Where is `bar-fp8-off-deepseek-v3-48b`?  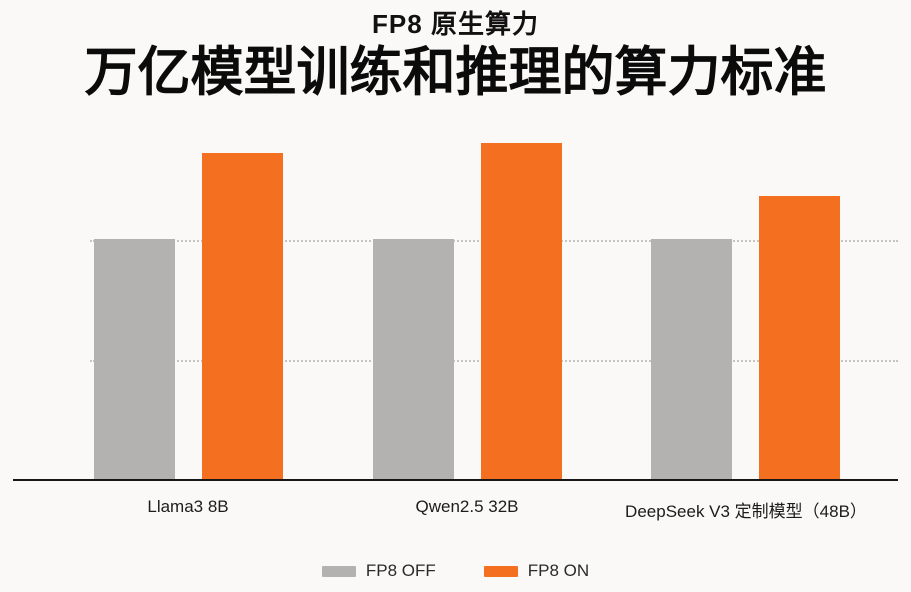 bar-fp8-off-deepseek-v3-48b is located at coordinates (691, 359).